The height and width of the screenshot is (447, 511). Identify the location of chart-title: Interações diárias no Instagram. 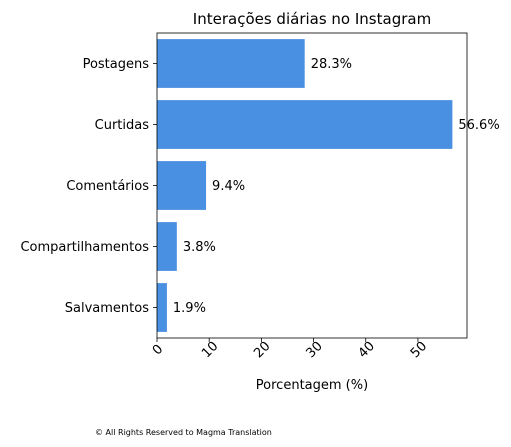
(312, 19).